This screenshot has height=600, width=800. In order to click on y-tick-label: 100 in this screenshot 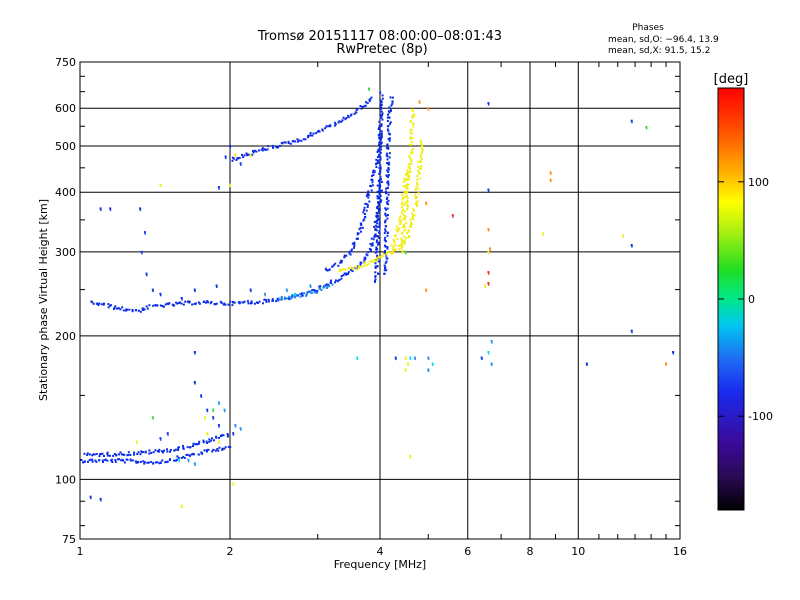, I will do `click(65, 479)`.